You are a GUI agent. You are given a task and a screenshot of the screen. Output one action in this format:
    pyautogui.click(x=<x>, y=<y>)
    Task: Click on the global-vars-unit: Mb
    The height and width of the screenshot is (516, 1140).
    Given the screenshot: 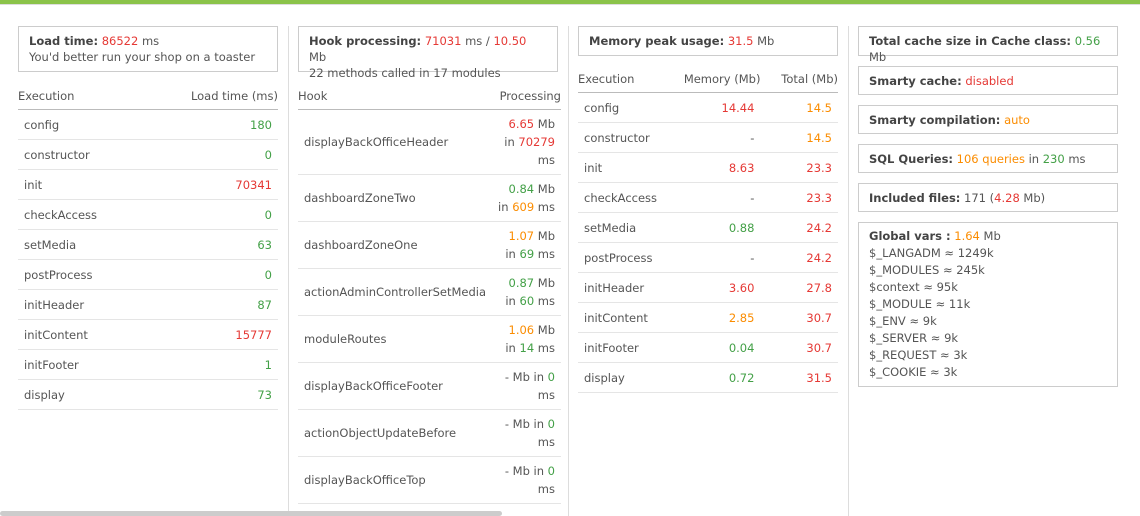 What is the action you would take?
    pyautogui.click(x=992, y=236)
    